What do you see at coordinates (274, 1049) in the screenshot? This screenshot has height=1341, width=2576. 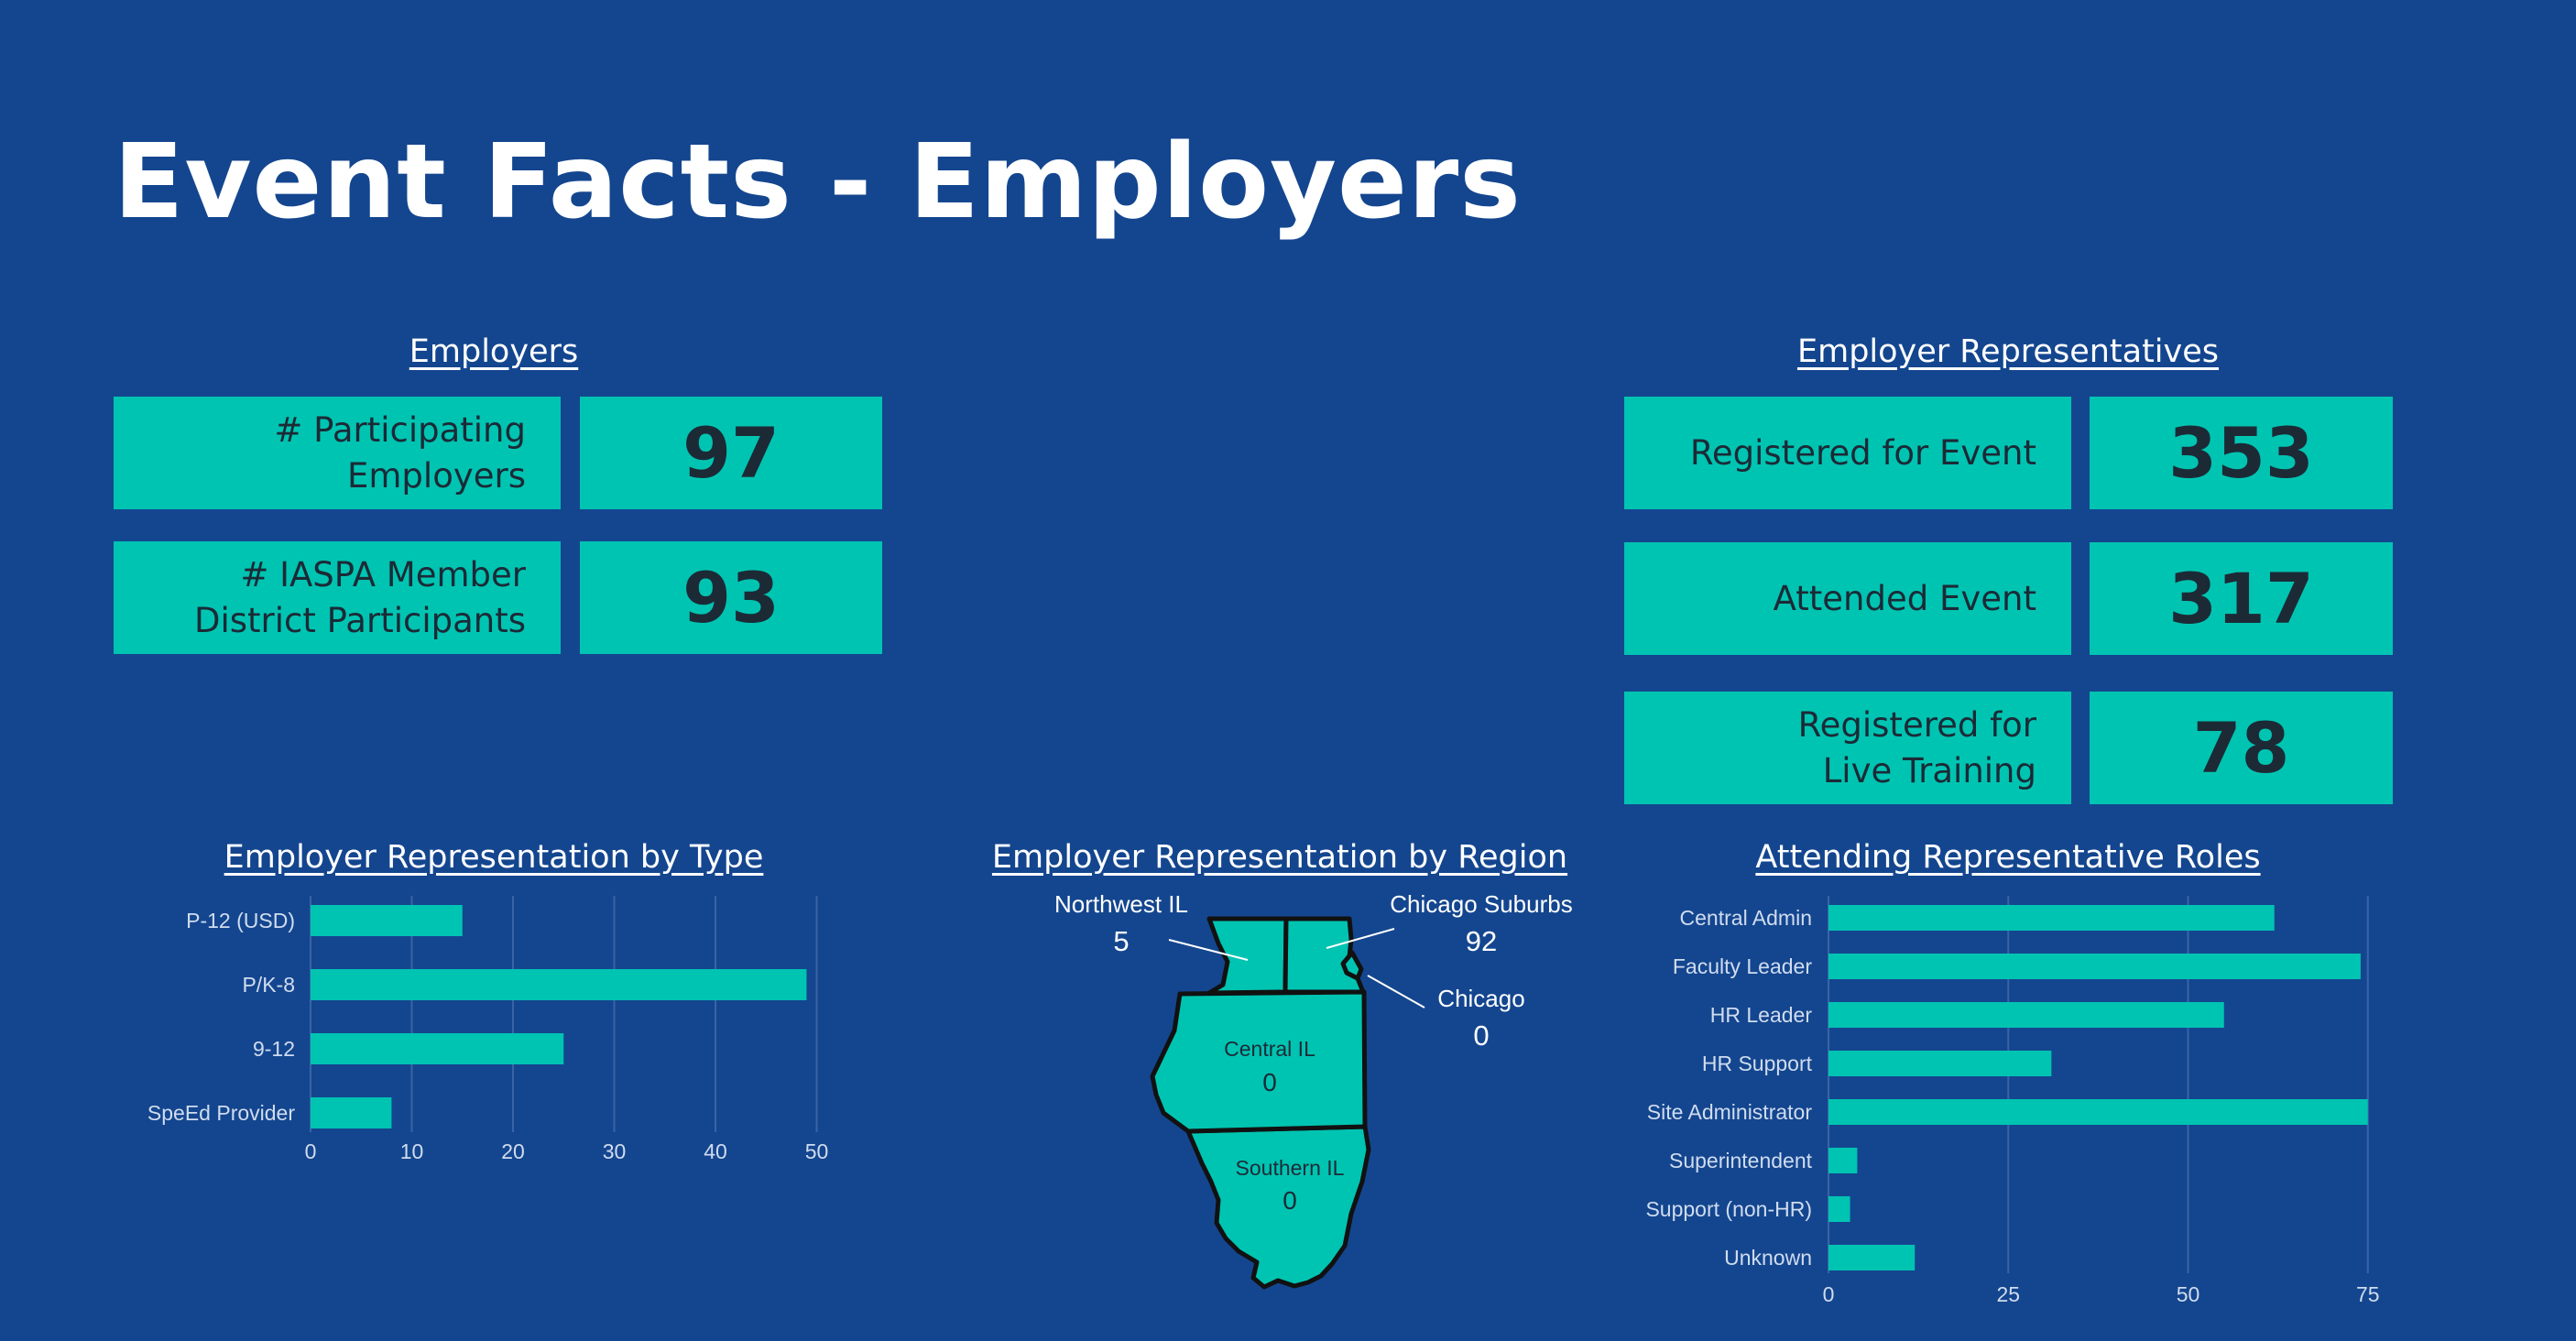 I see `type-category-label: 9-12` at bounding box center [274, 1049].